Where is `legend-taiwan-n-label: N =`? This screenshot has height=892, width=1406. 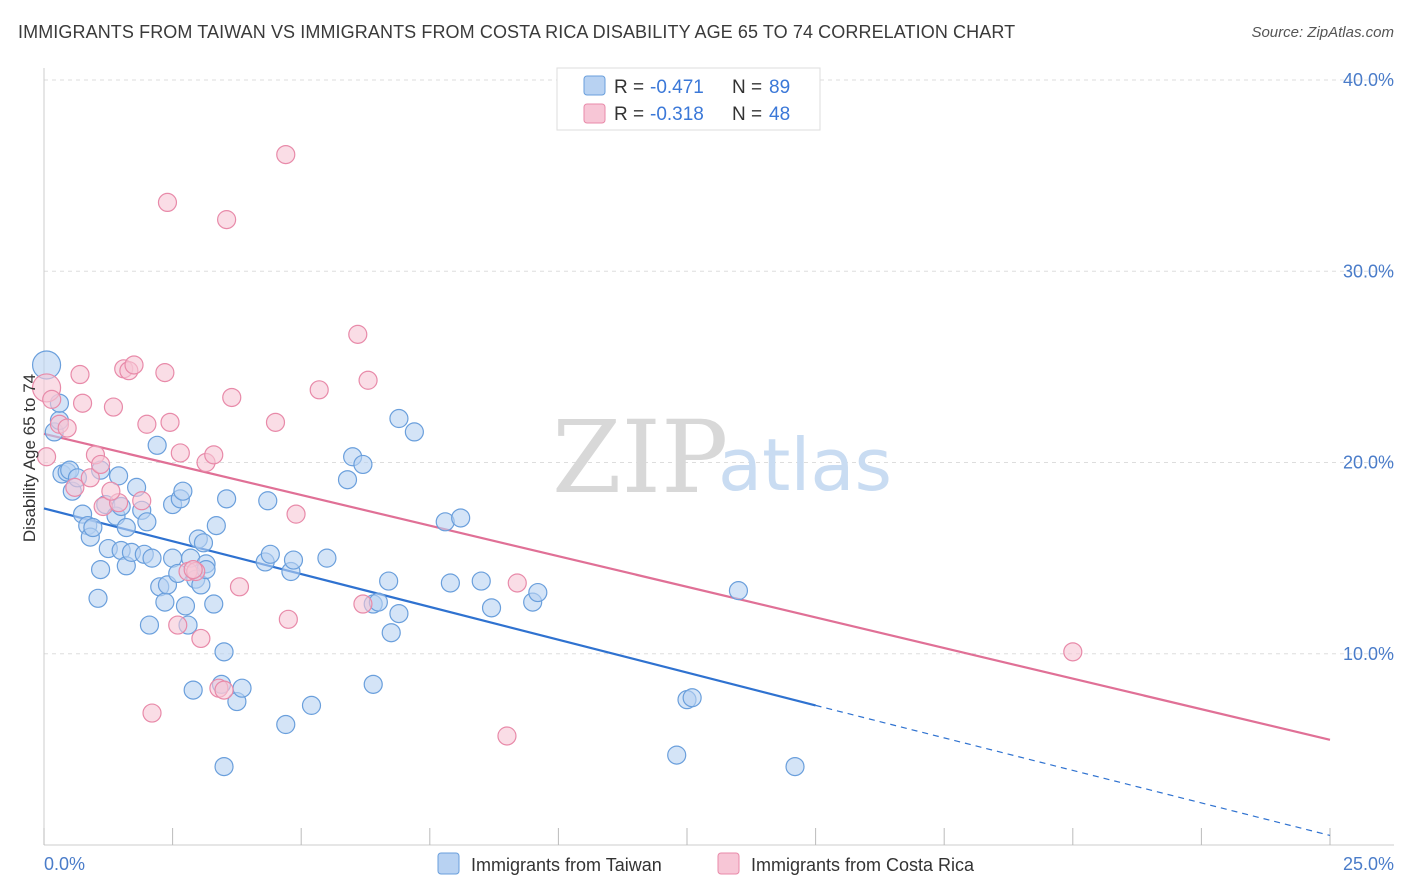
legend-taiwan-n-label: N = is located at coordinates (749, 87).